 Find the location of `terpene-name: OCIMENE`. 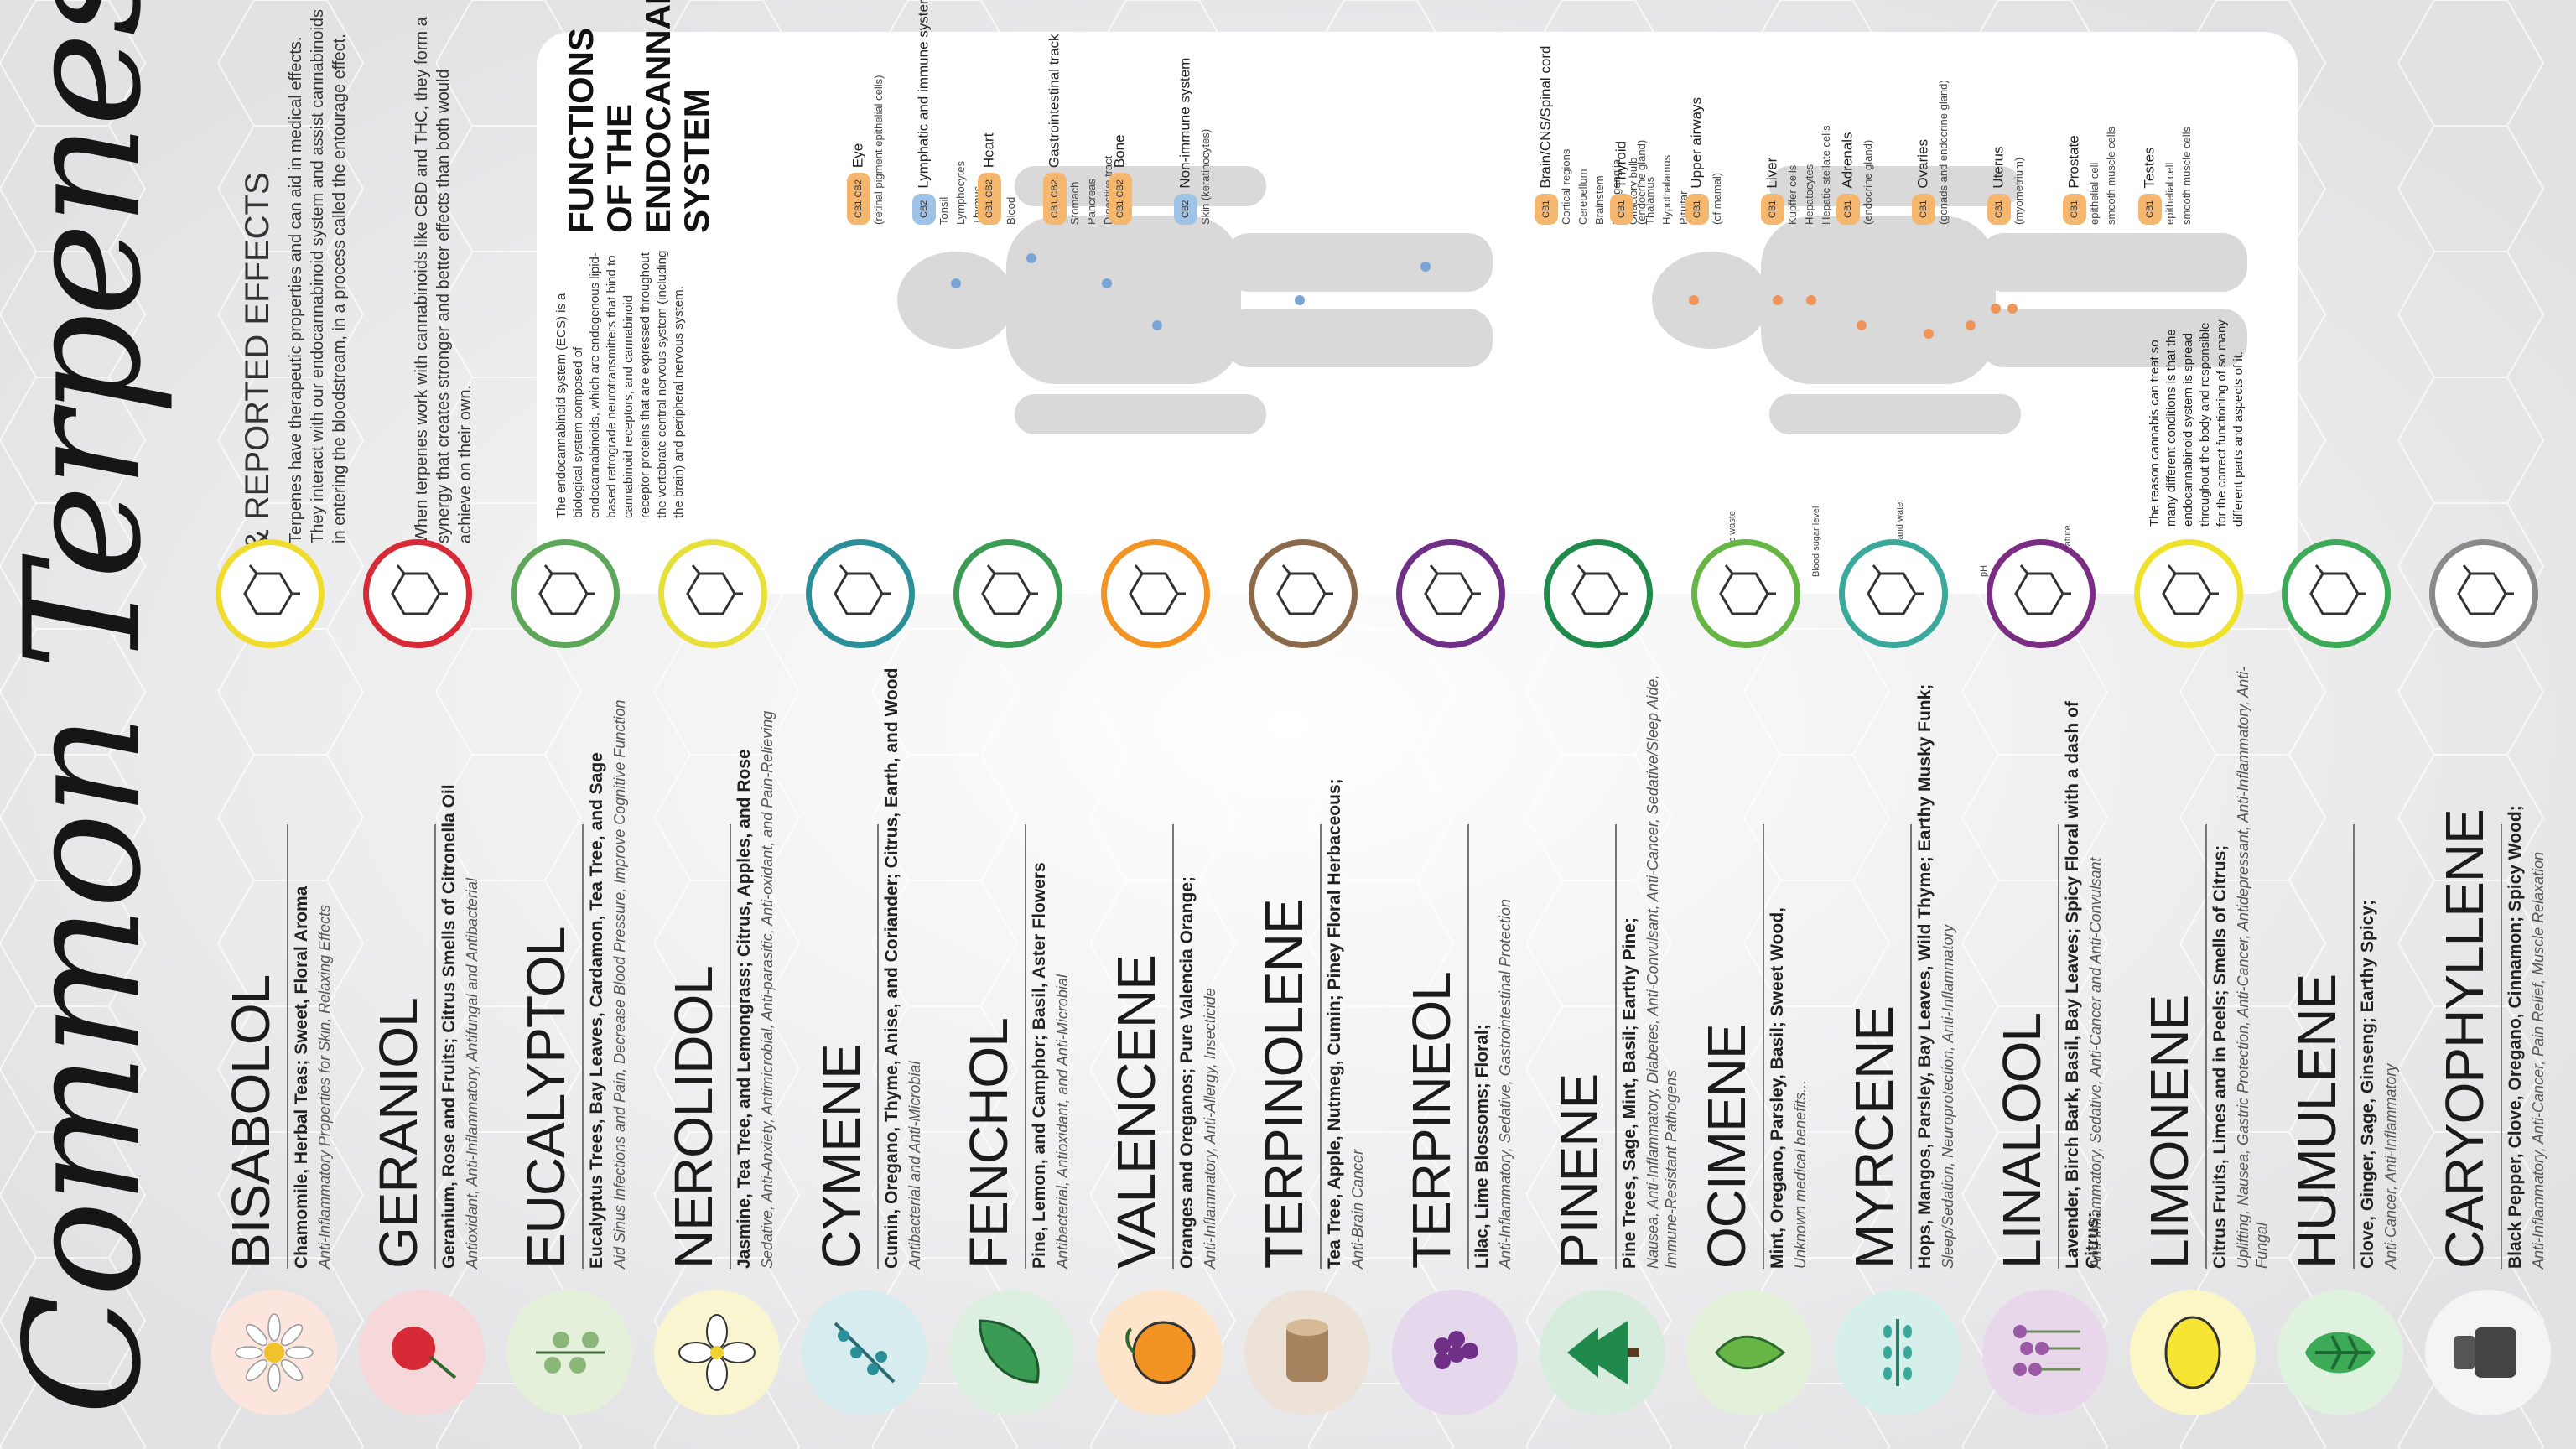

terpene-name: OCIMENE is located at coordinates (1727, 1146).